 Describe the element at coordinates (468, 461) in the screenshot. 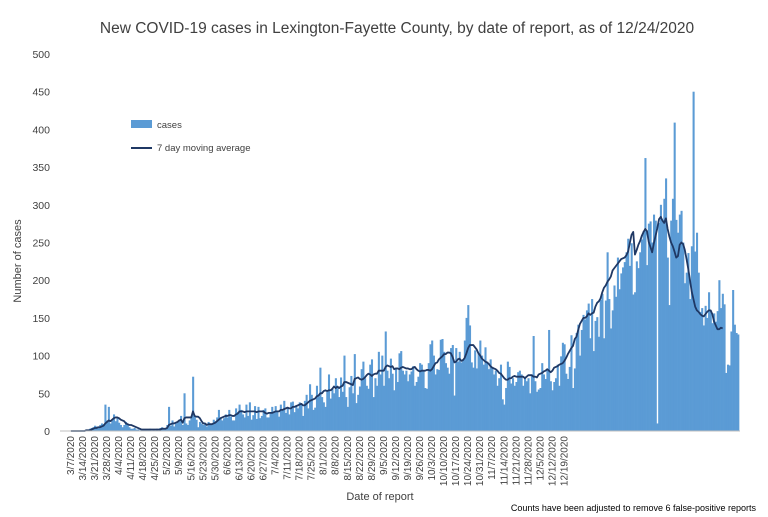

I see `x-tick-label: 10/24/2020` at that location.